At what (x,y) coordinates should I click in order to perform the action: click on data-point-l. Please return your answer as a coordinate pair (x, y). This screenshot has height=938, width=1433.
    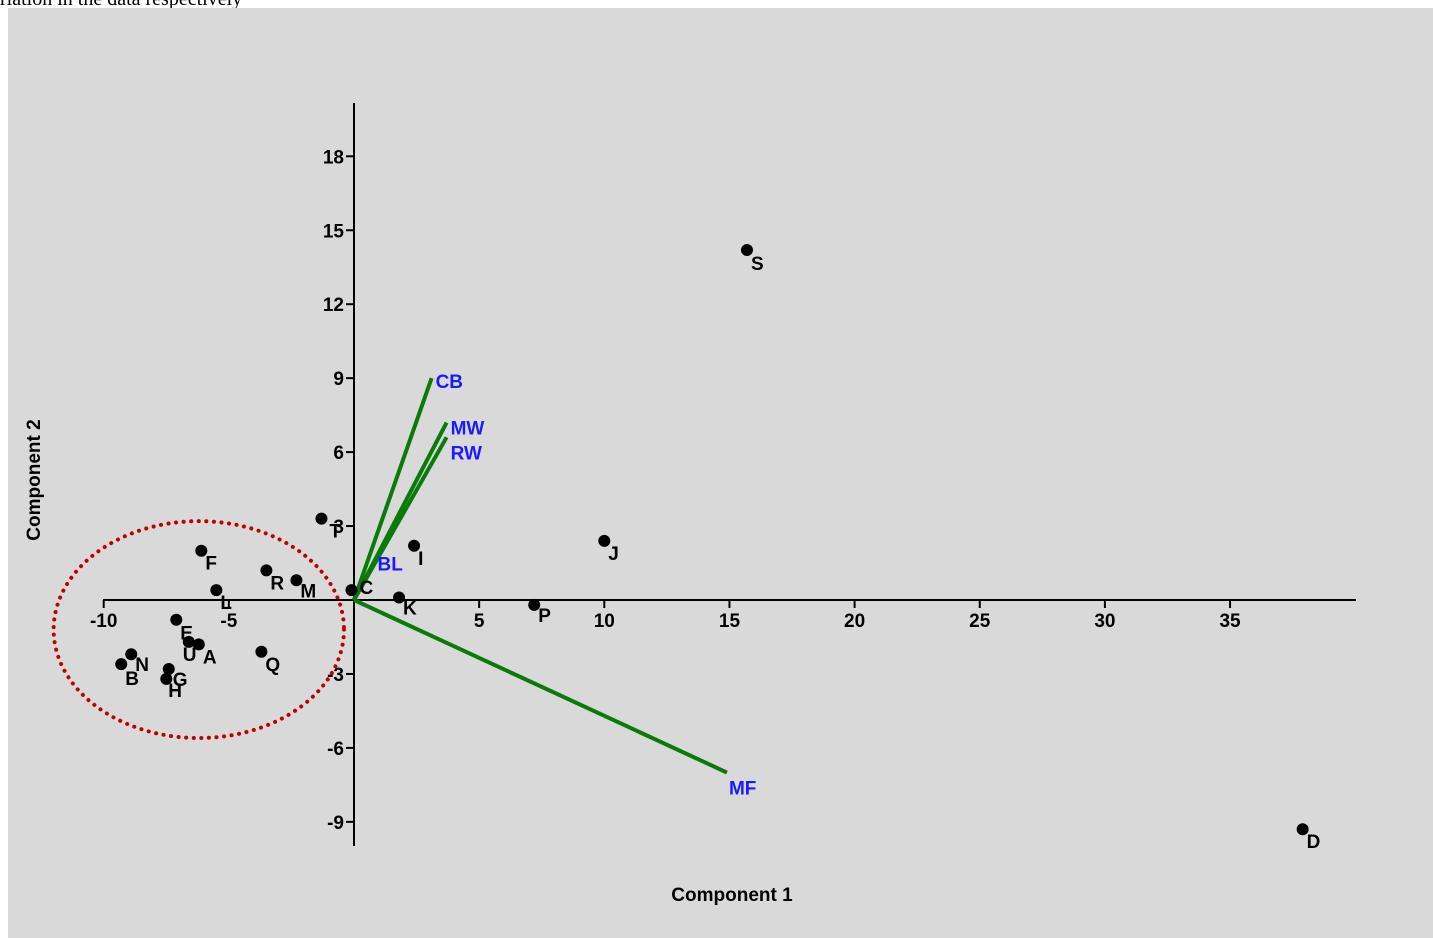
    Looking at the image, I should click on (216, 590).